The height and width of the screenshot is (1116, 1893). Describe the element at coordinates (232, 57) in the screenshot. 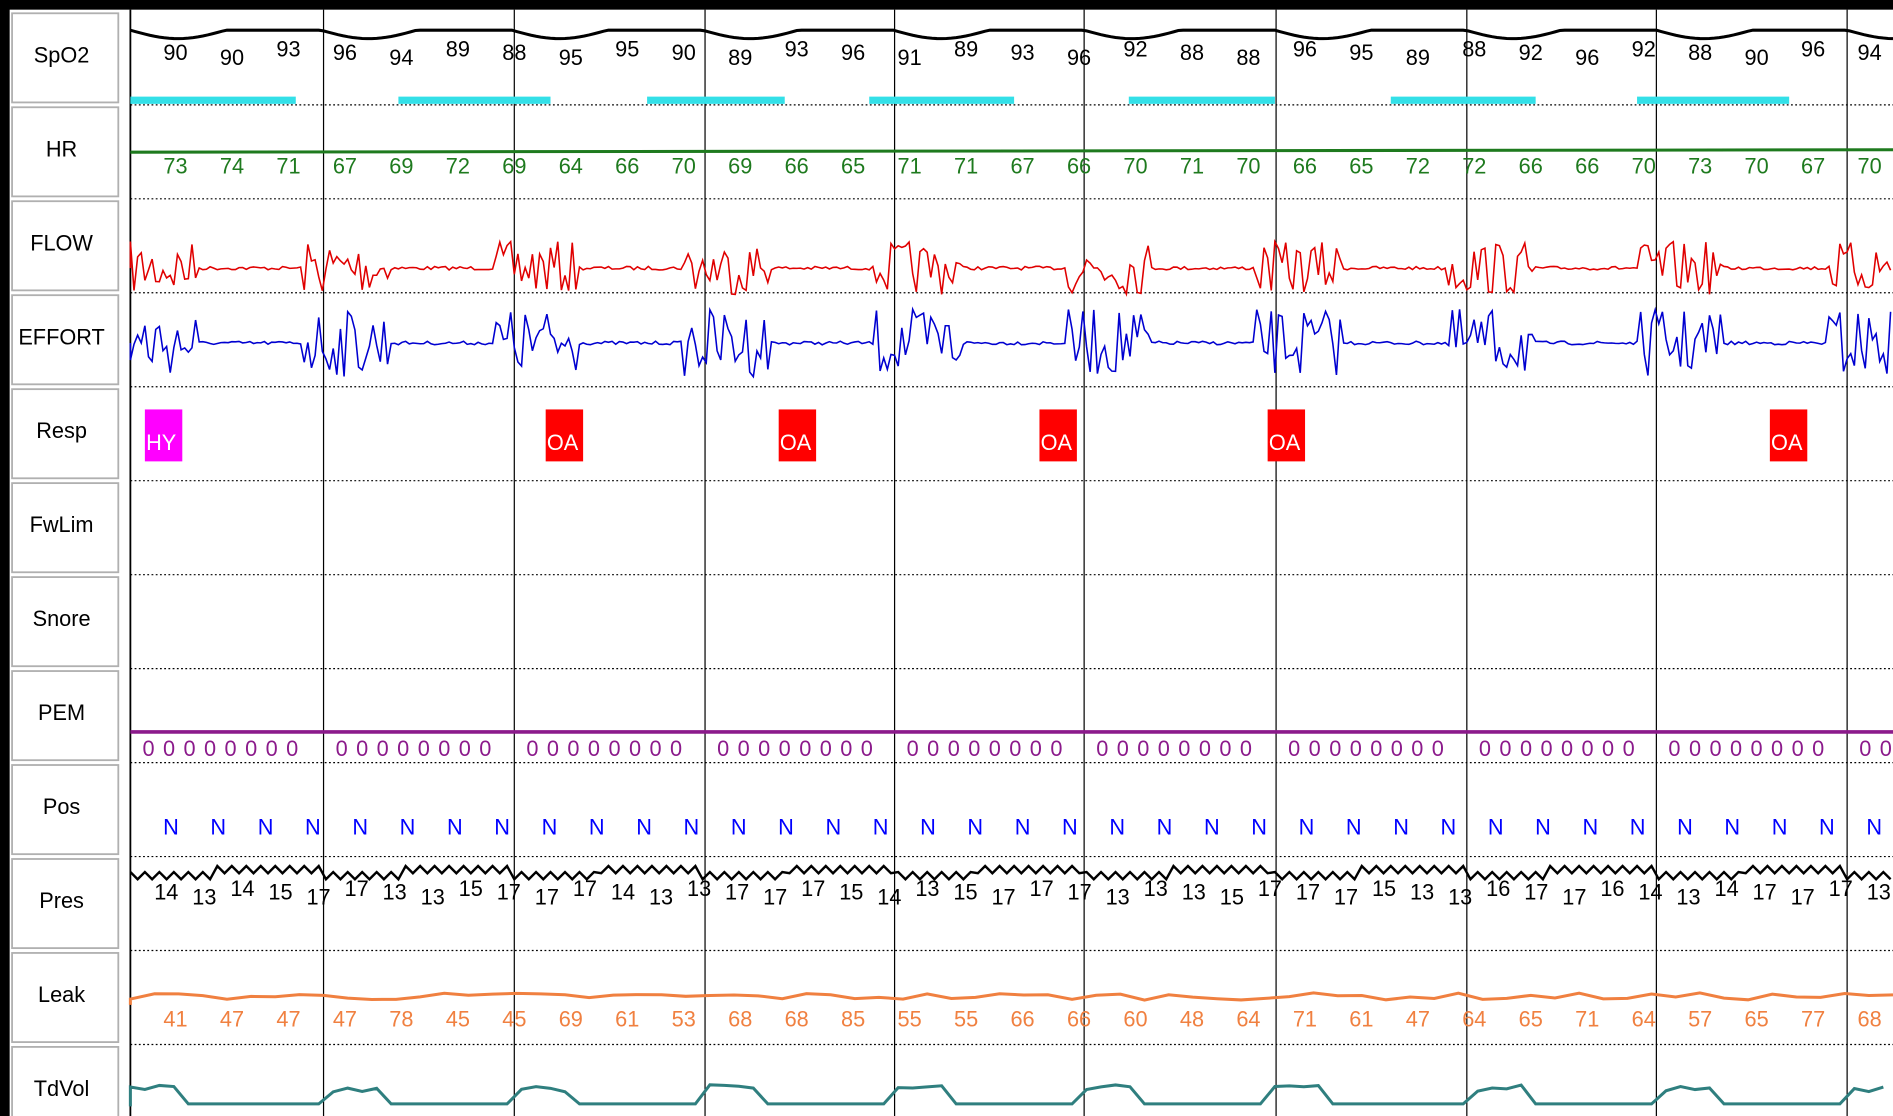

I see `spo2-value: 90` at that location.